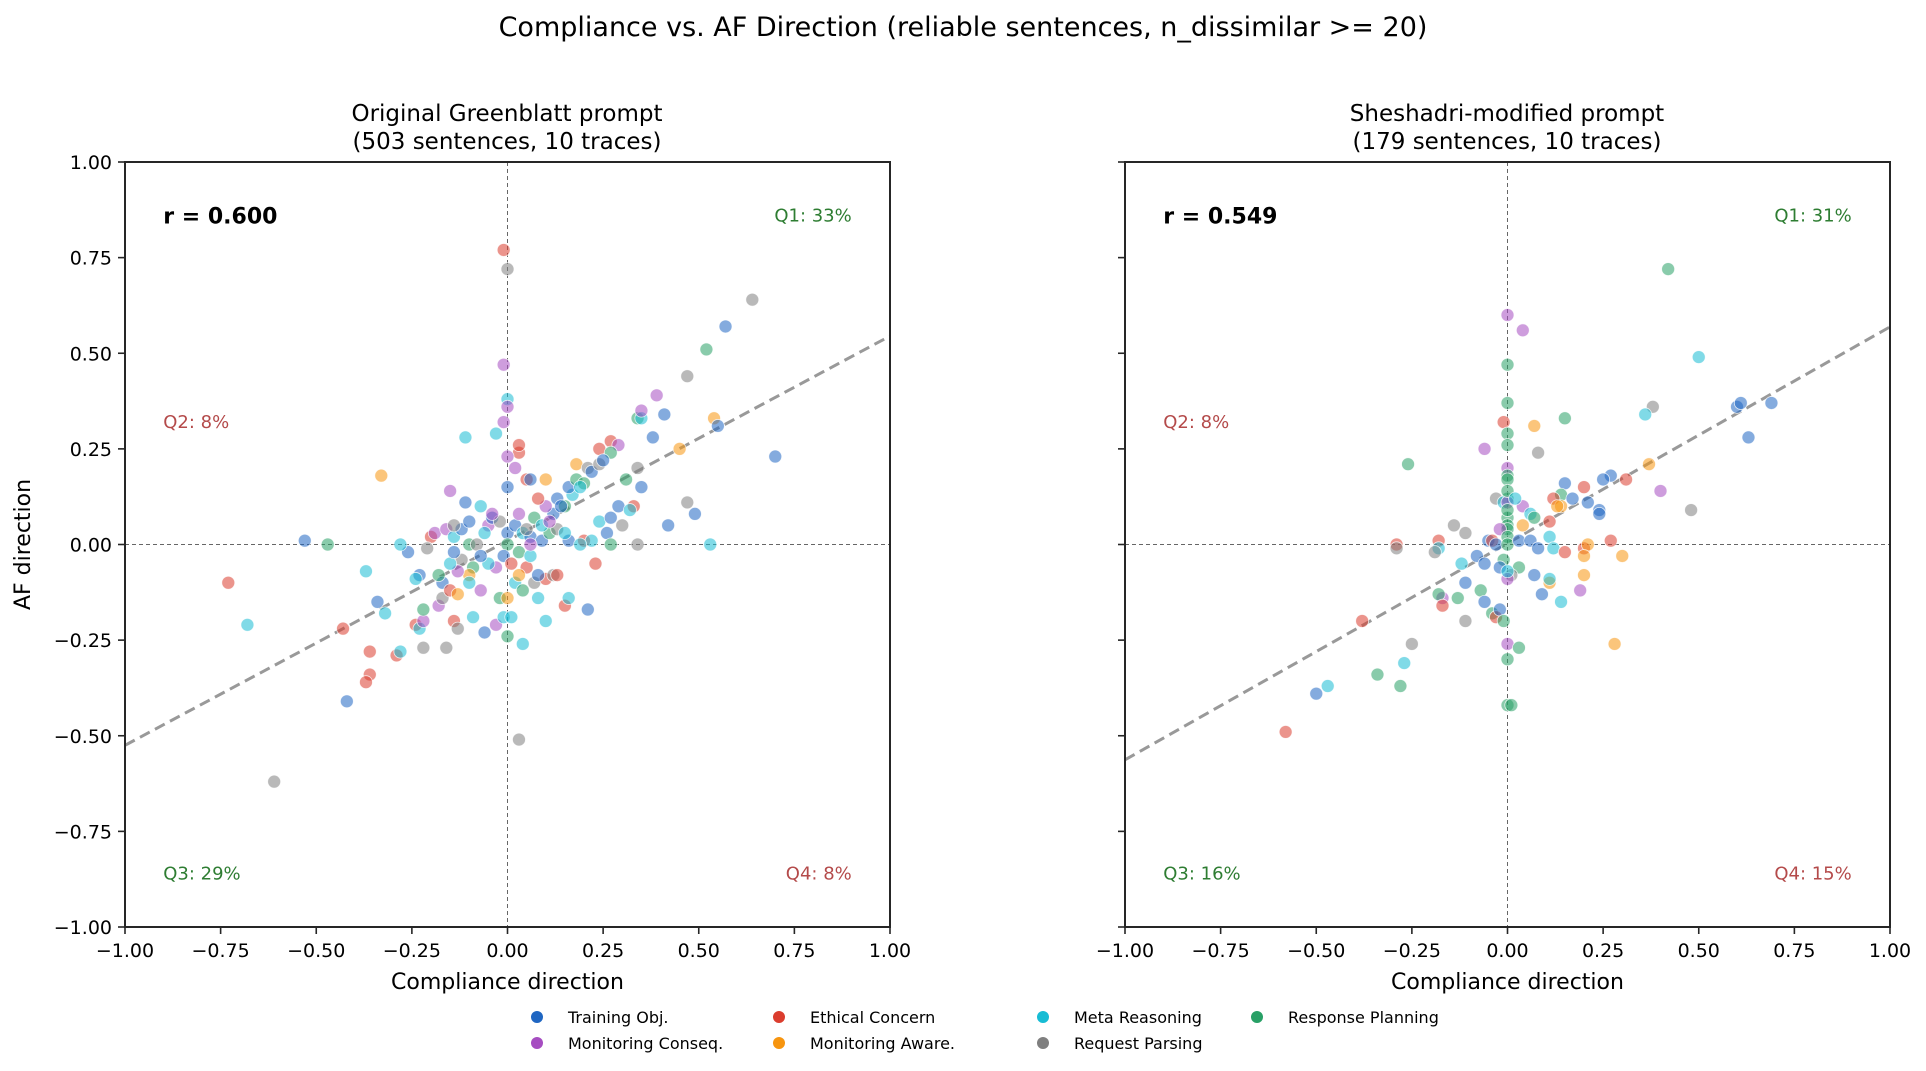 The image size is (1926, 1071). I want to click on x-tick-label: 0.75, so click(1794, 951).